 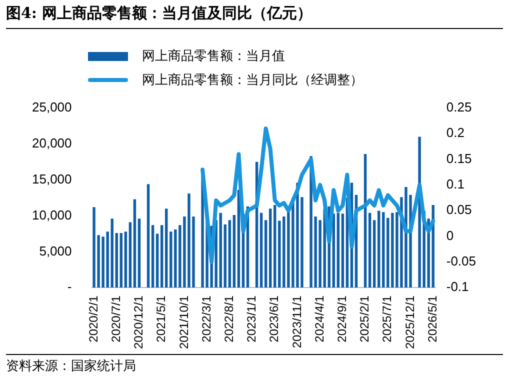 I want to click on text: 资料来源：国家统计局, so click(x=254, y=364).